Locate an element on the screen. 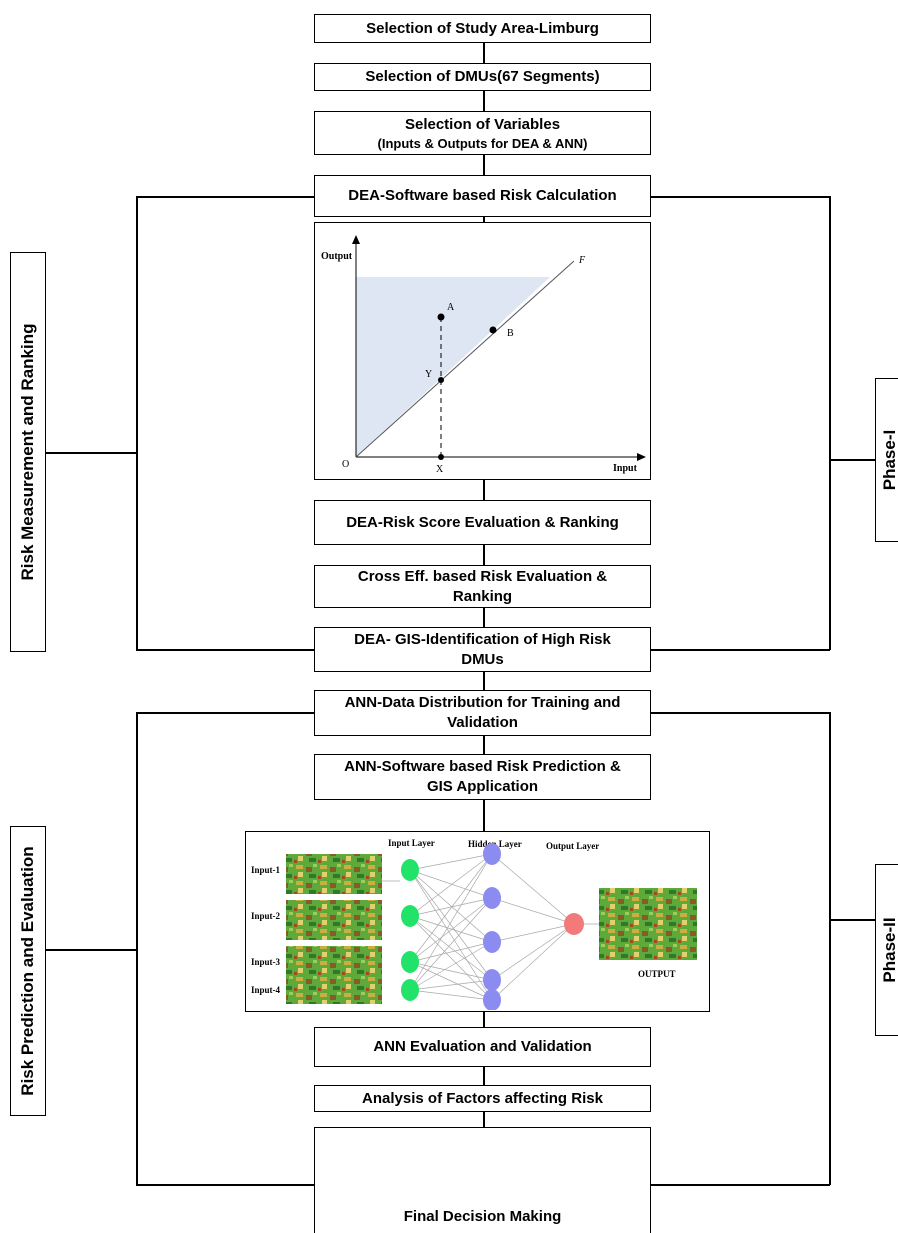 This screenshot has width=898, height=1233. point-a-label: A is located at coordinates (451, 307).